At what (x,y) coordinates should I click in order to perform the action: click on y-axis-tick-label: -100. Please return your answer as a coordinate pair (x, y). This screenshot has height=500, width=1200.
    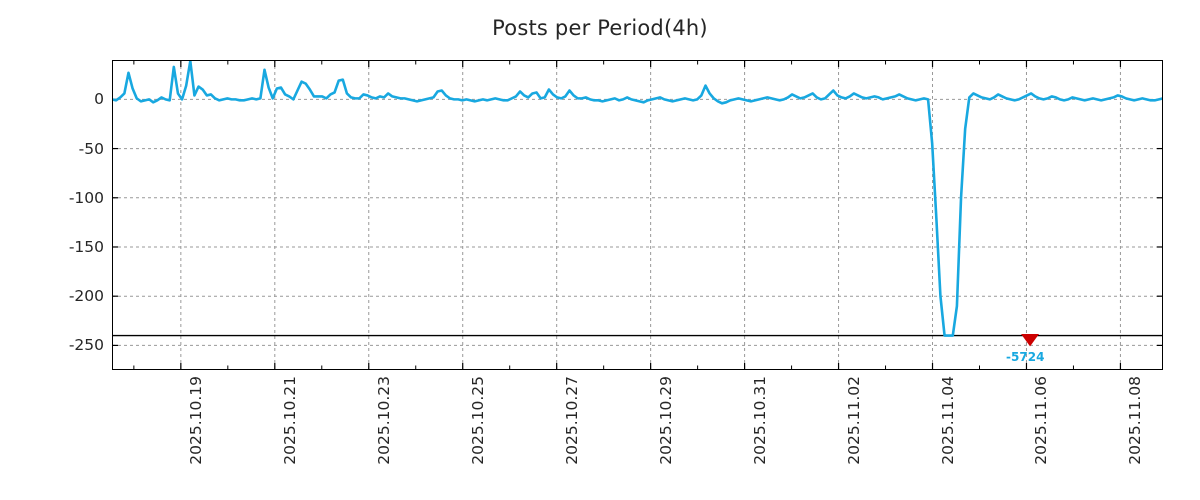
    Looking at the image, I should click on (86, 197).